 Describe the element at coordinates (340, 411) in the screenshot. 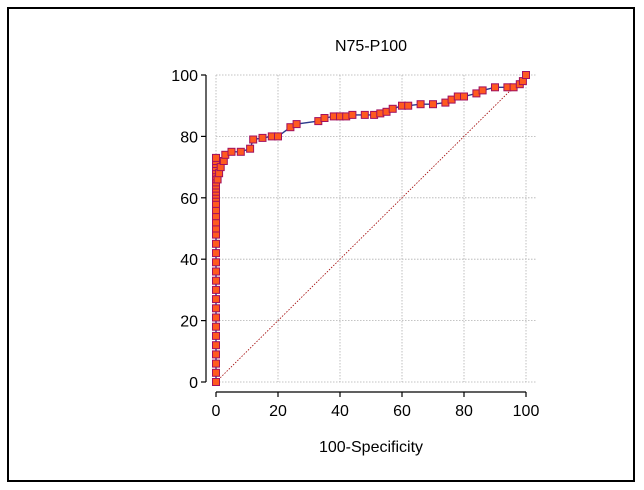

I see `x-tick-label: 40` at that location.